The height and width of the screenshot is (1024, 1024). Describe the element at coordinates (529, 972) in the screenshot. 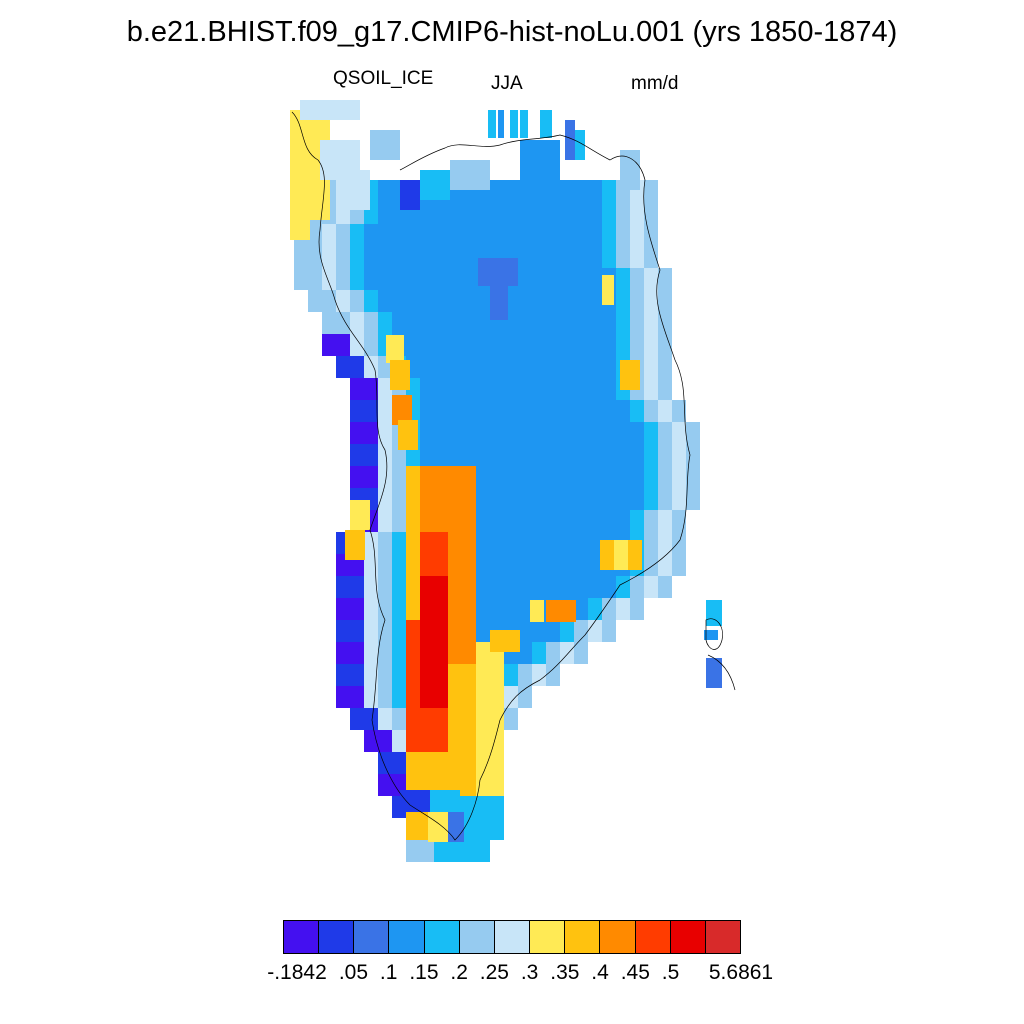

I see `colorbar-label: .3` at that location.